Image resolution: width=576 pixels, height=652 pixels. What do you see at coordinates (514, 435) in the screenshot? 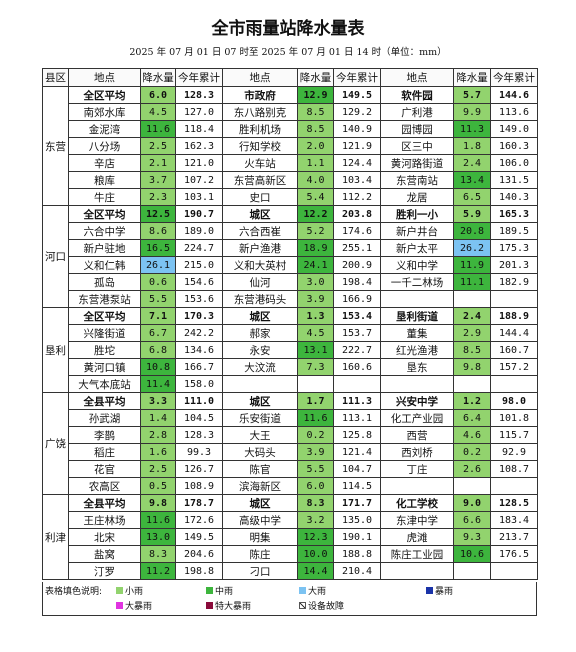
I see `total-cell: 115.7` at bounding box center [514, 435].